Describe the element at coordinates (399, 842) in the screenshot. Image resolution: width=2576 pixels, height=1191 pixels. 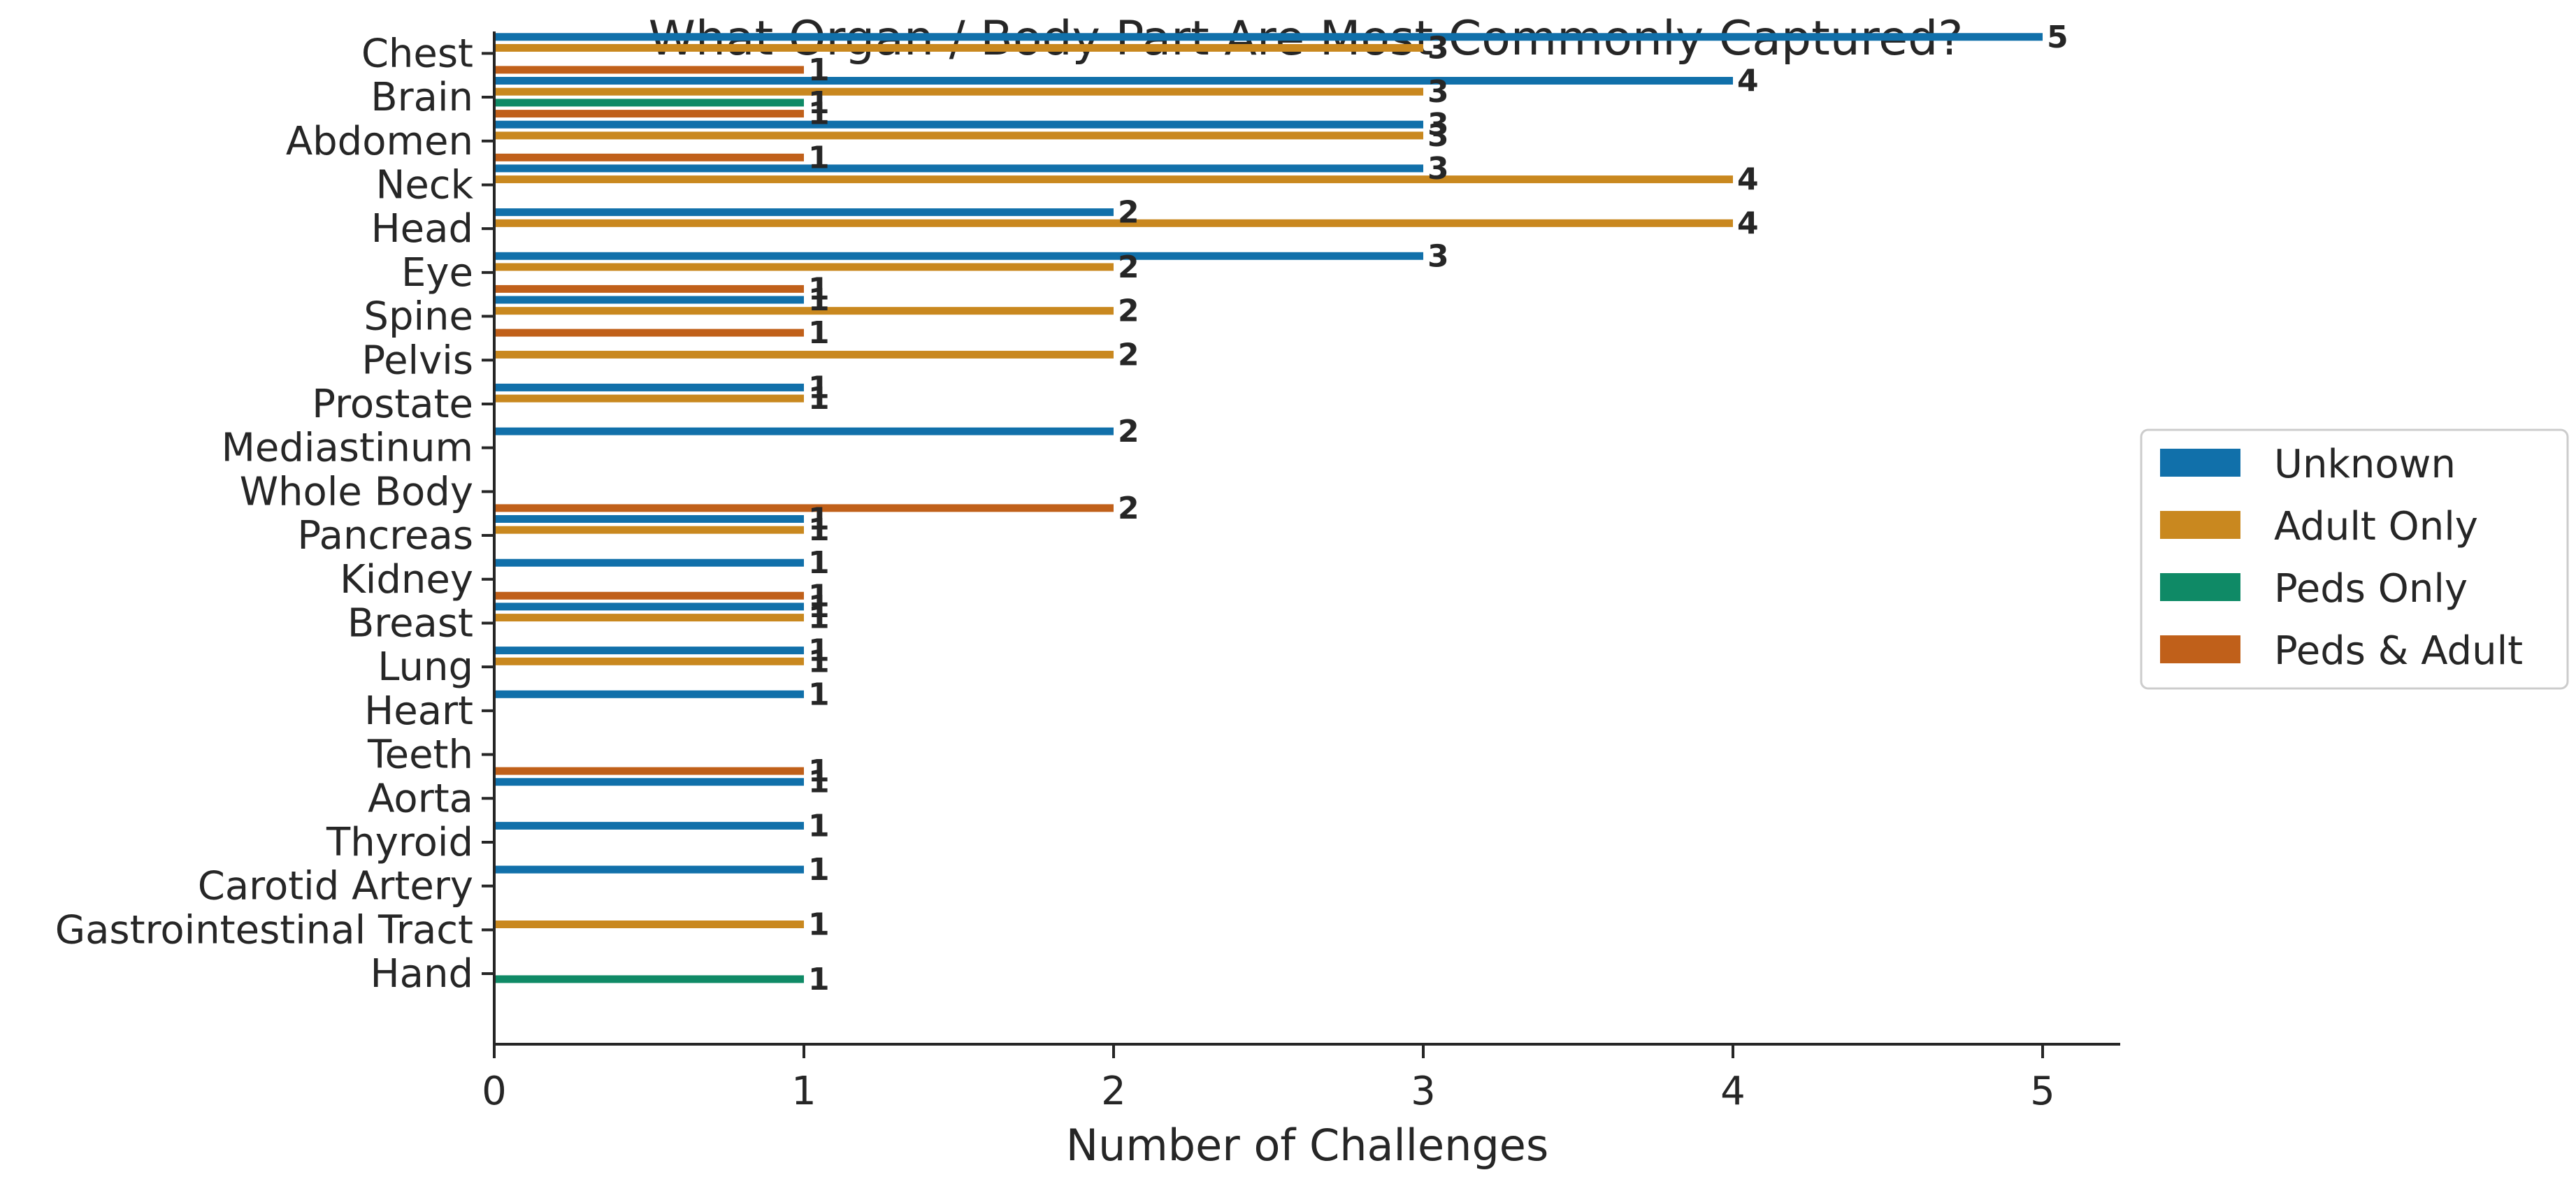
I see `y-tick-label: Thyroid` at that location.